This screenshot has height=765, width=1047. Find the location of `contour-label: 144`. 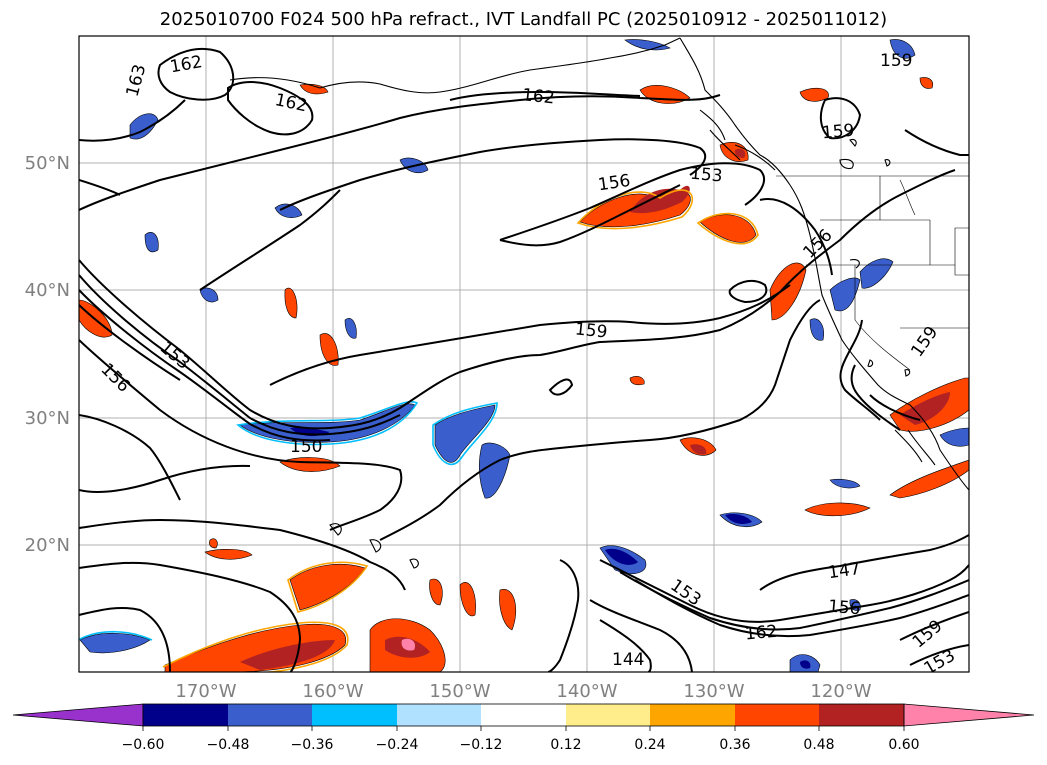

contour-label: 144 is located at coordinates (628, 660).